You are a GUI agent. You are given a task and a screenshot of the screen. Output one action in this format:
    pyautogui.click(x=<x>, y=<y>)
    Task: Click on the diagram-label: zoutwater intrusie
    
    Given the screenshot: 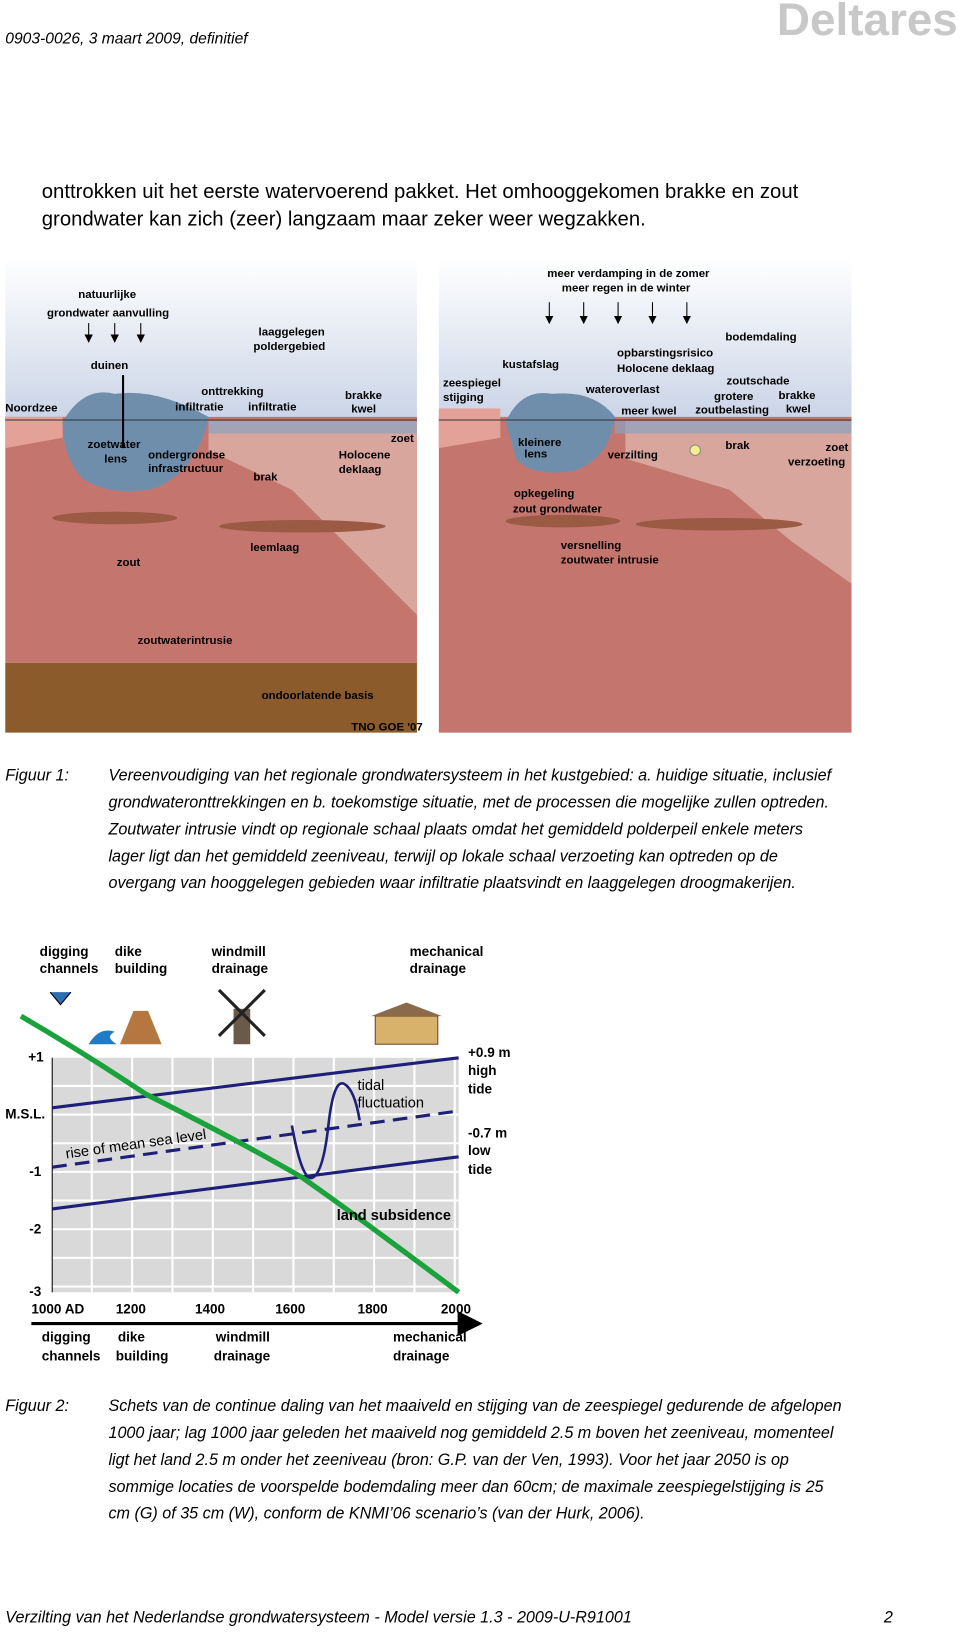 What is the action you would take?
    pyautogui.click(x=610, y=561)
    